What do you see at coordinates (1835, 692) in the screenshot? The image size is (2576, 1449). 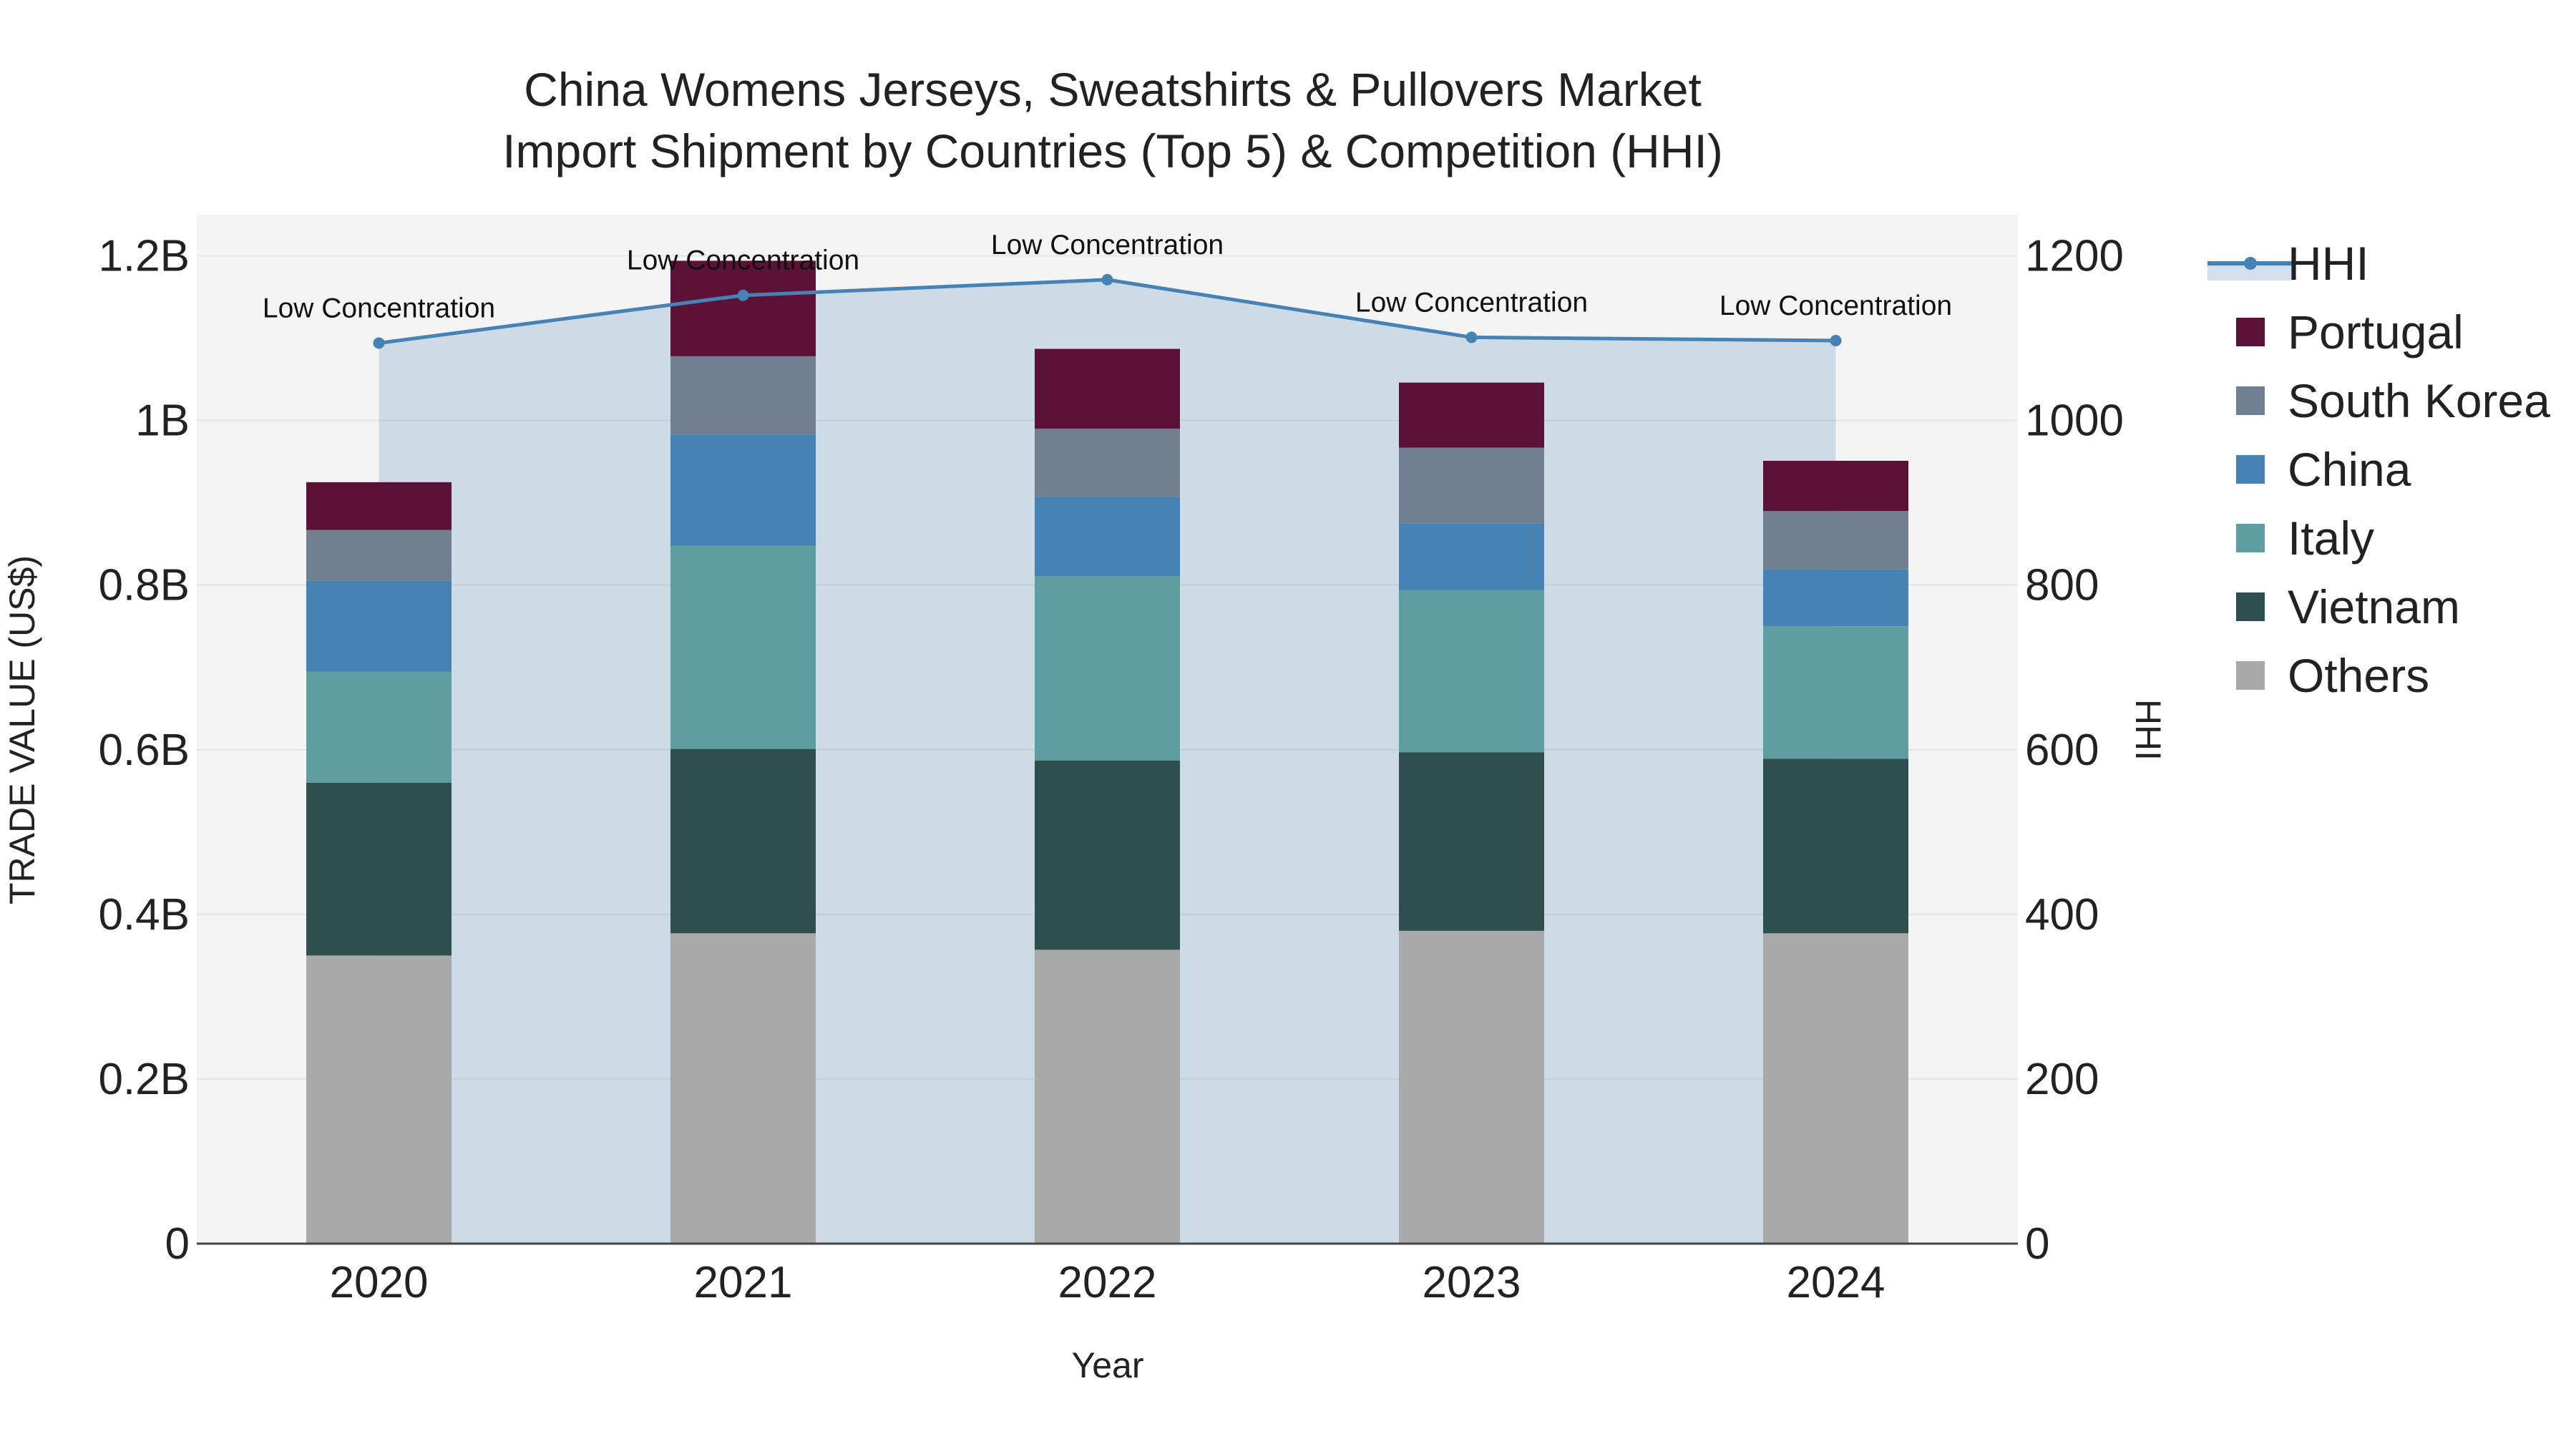 I see `bar-italy-2024` at bounding box center [1835, 692].